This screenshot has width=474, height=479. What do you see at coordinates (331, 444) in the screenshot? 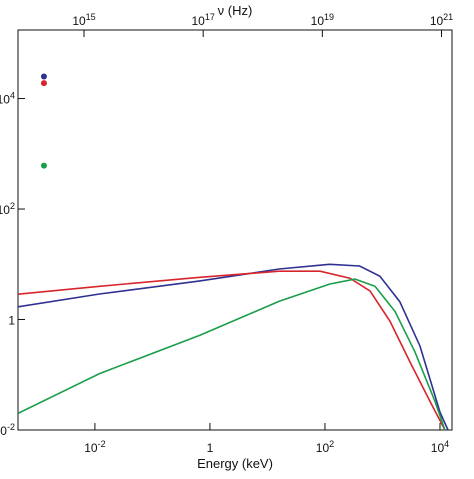
I see `x-tick-label-exponent: 2` at bounding box center [331, 444].